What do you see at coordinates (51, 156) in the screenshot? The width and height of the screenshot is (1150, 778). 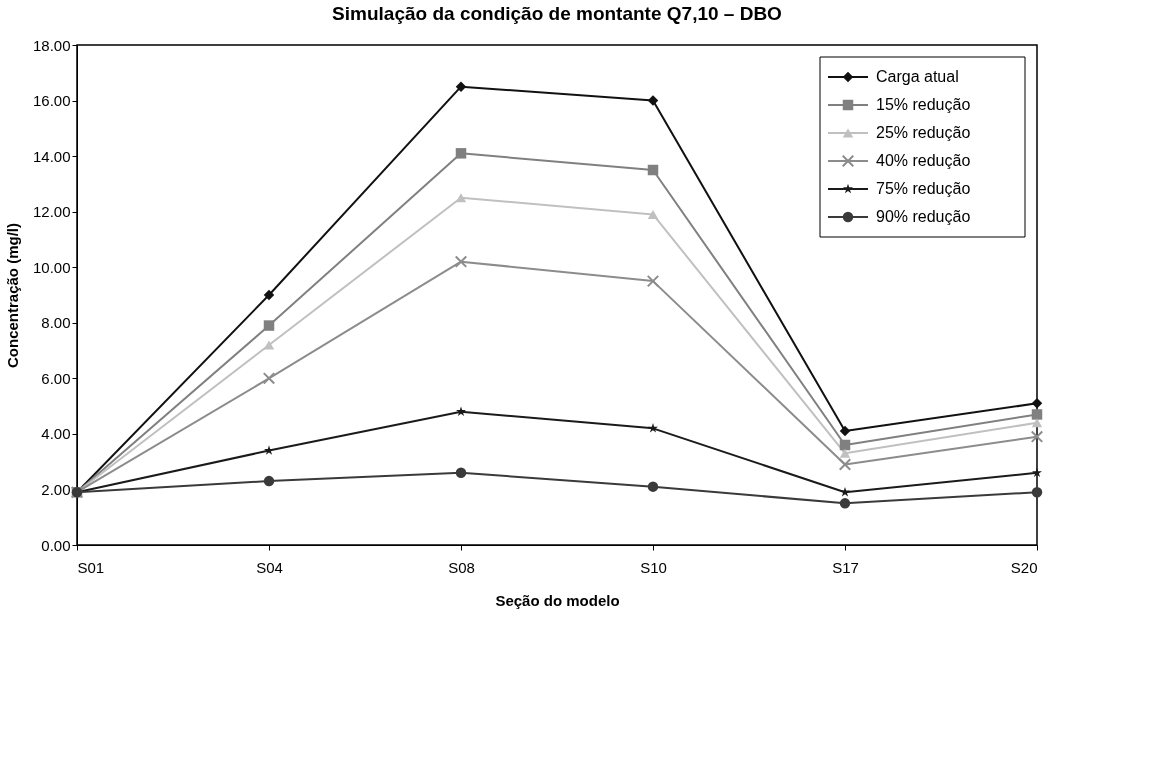 I see `y-tick-label: 14.00` at bounding box center [51, 156].